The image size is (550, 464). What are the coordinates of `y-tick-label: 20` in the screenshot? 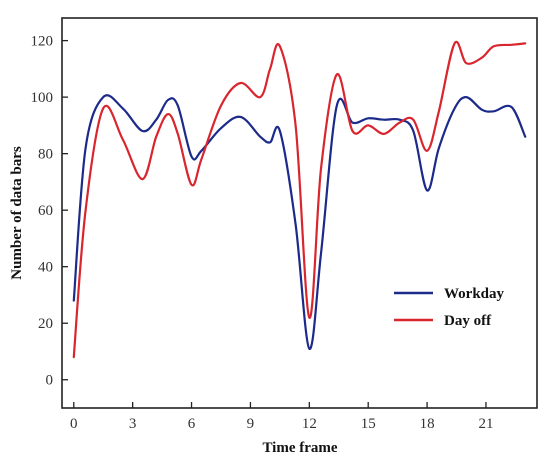 It's located at (45, 324).